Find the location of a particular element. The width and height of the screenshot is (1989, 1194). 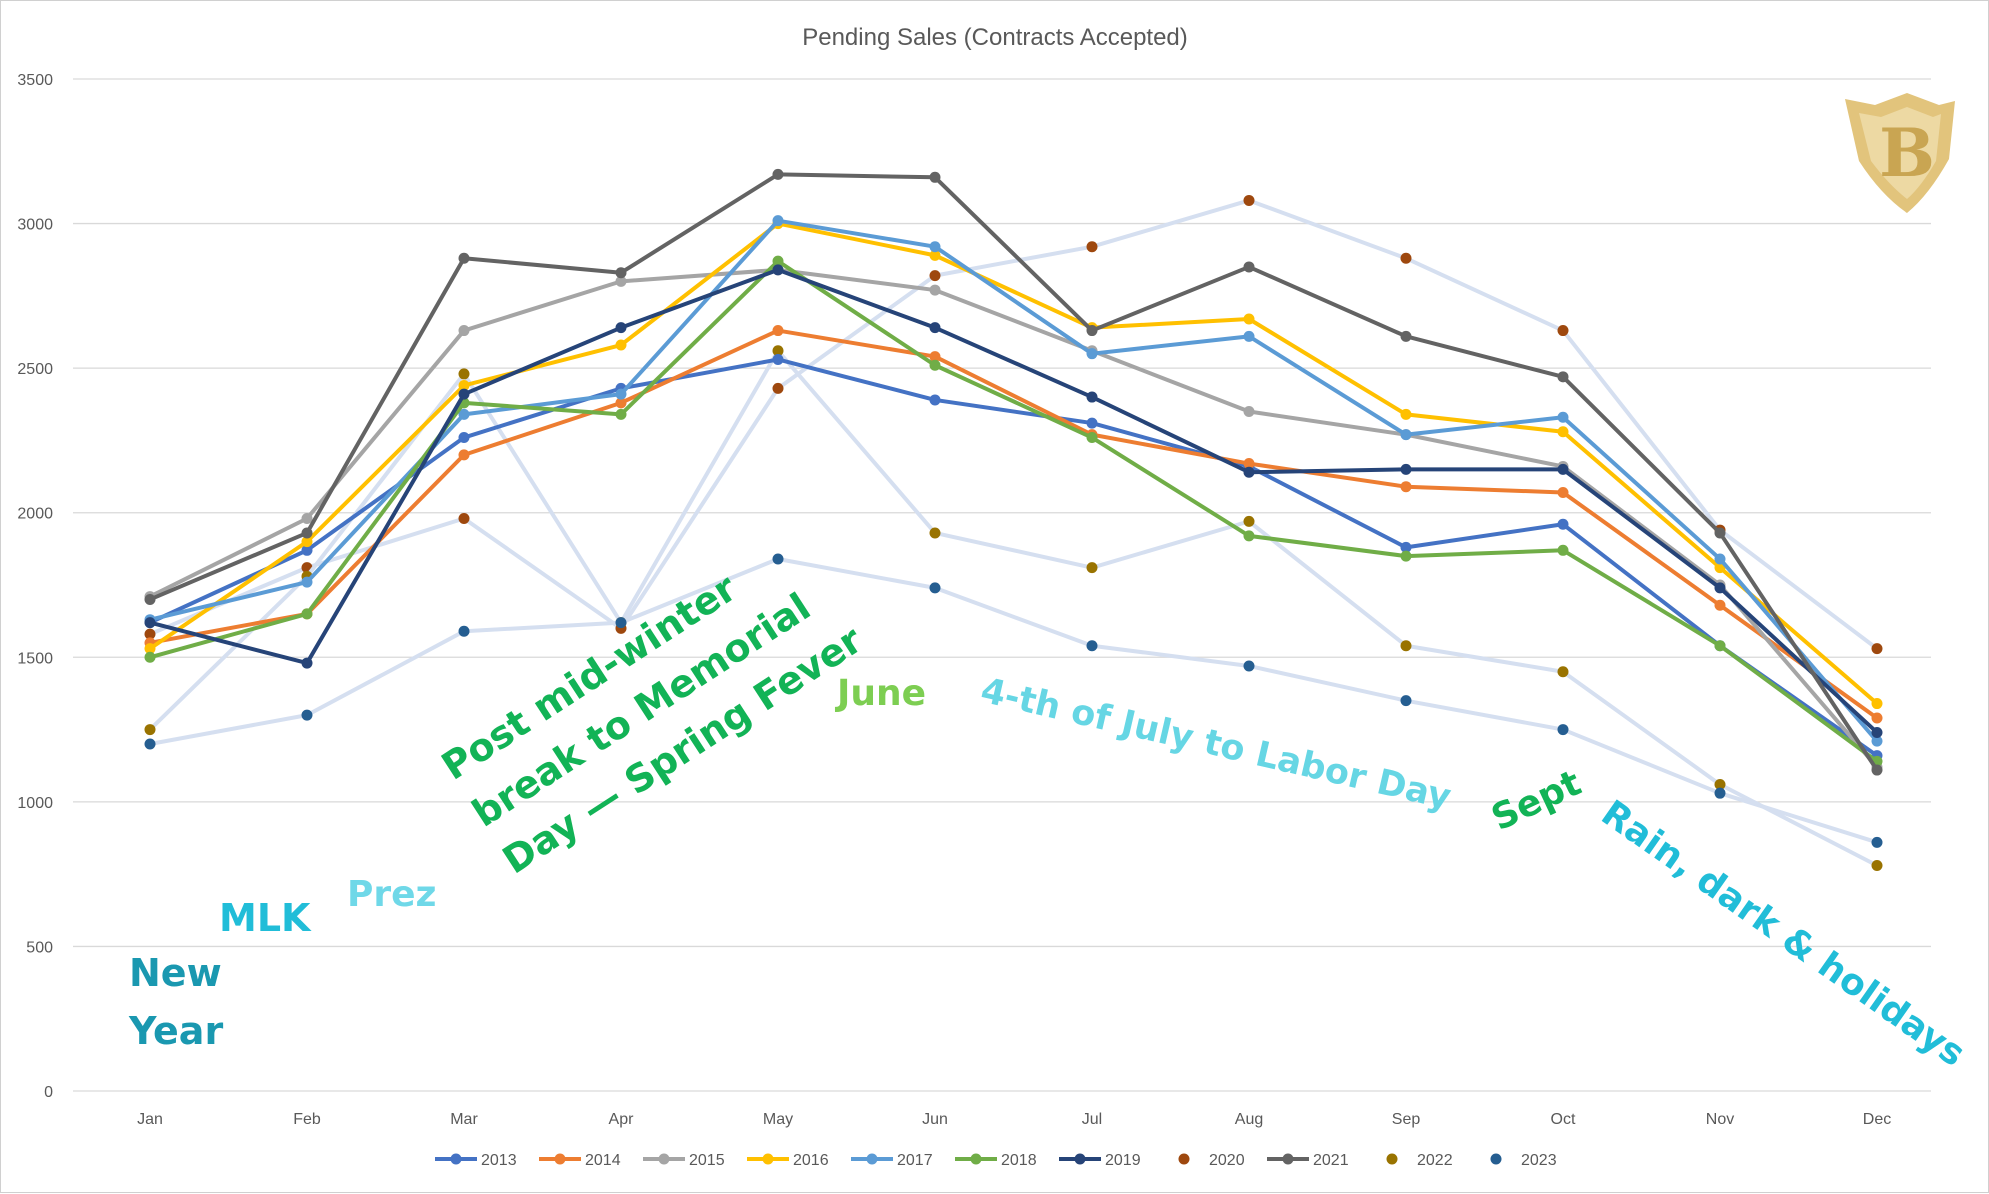

data-point-2020-Jan is located at coordinates (150, 634).